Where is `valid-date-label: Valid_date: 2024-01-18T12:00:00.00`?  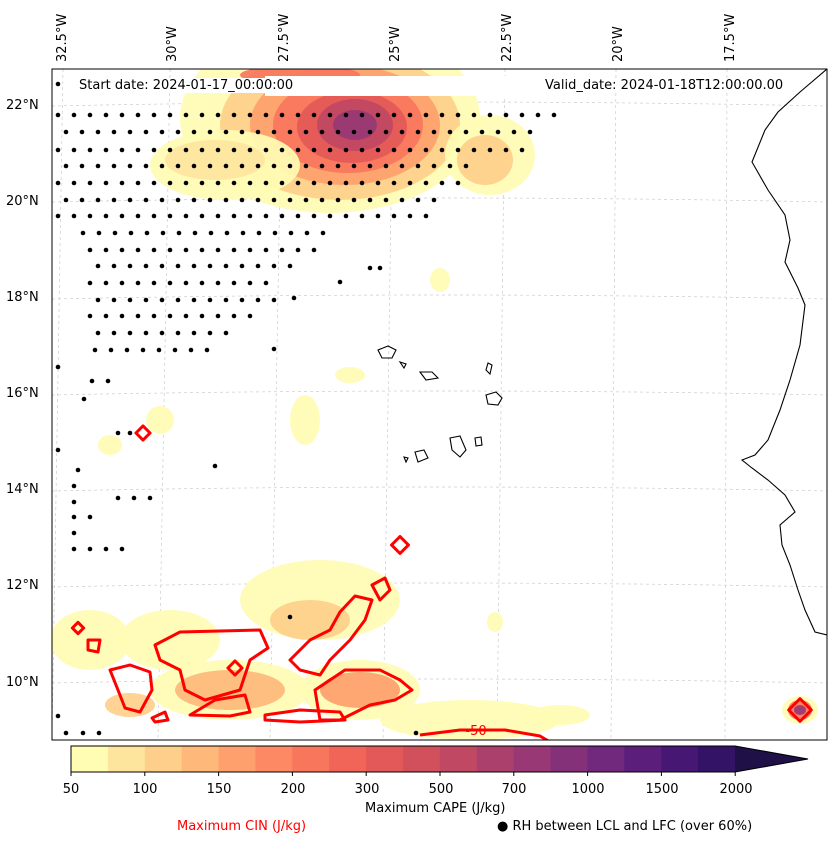 valid-date-label: Valid_date: 2024-01-18T12:00:00.00 is located at coordinates (664, 85).